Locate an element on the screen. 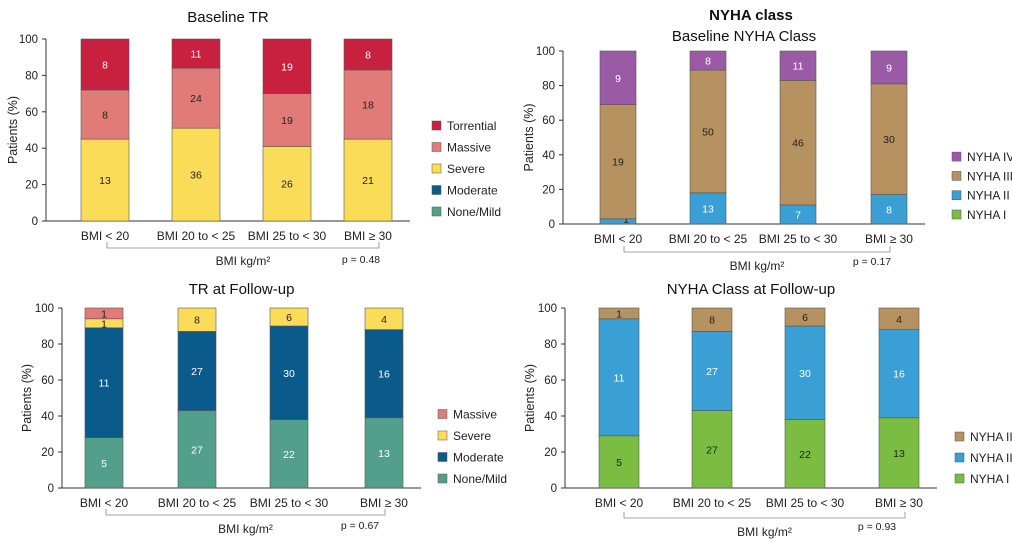 This screenshot has width=1012, height=544. legend-label: None/Mild is located at coordinates (480, 479).